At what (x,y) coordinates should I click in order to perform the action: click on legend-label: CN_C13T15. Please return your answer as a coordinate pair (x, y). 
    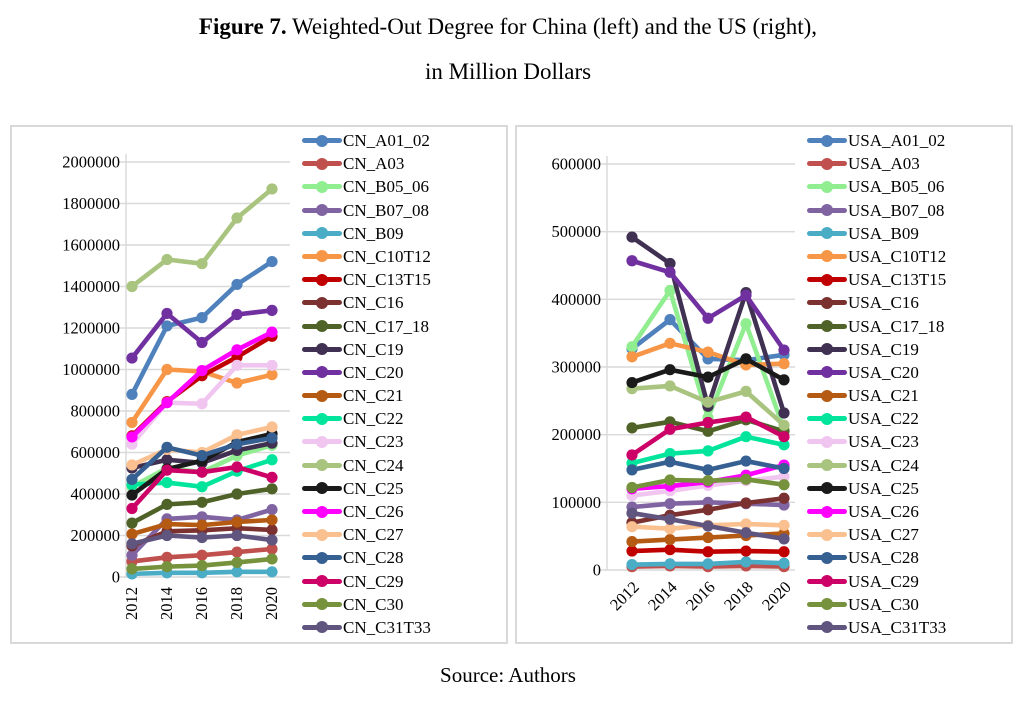
    Looking at the image, I should click on (387, 280).